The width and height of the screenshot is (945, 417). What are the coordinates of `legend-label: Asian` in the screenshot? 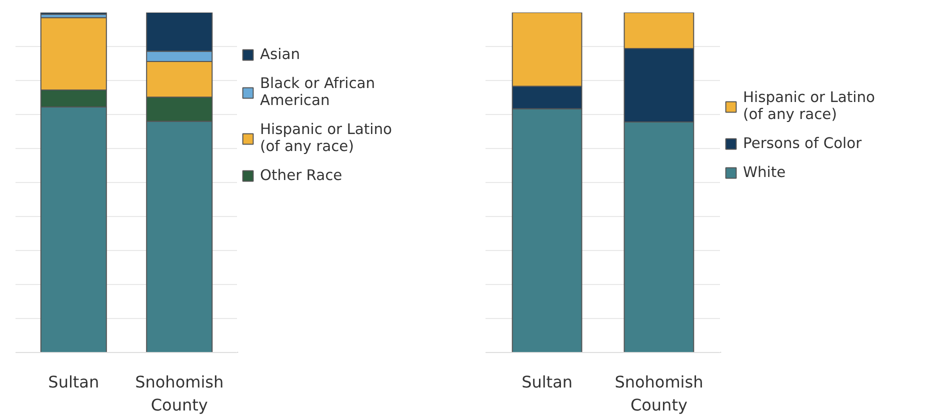 It's located at (280, 54).